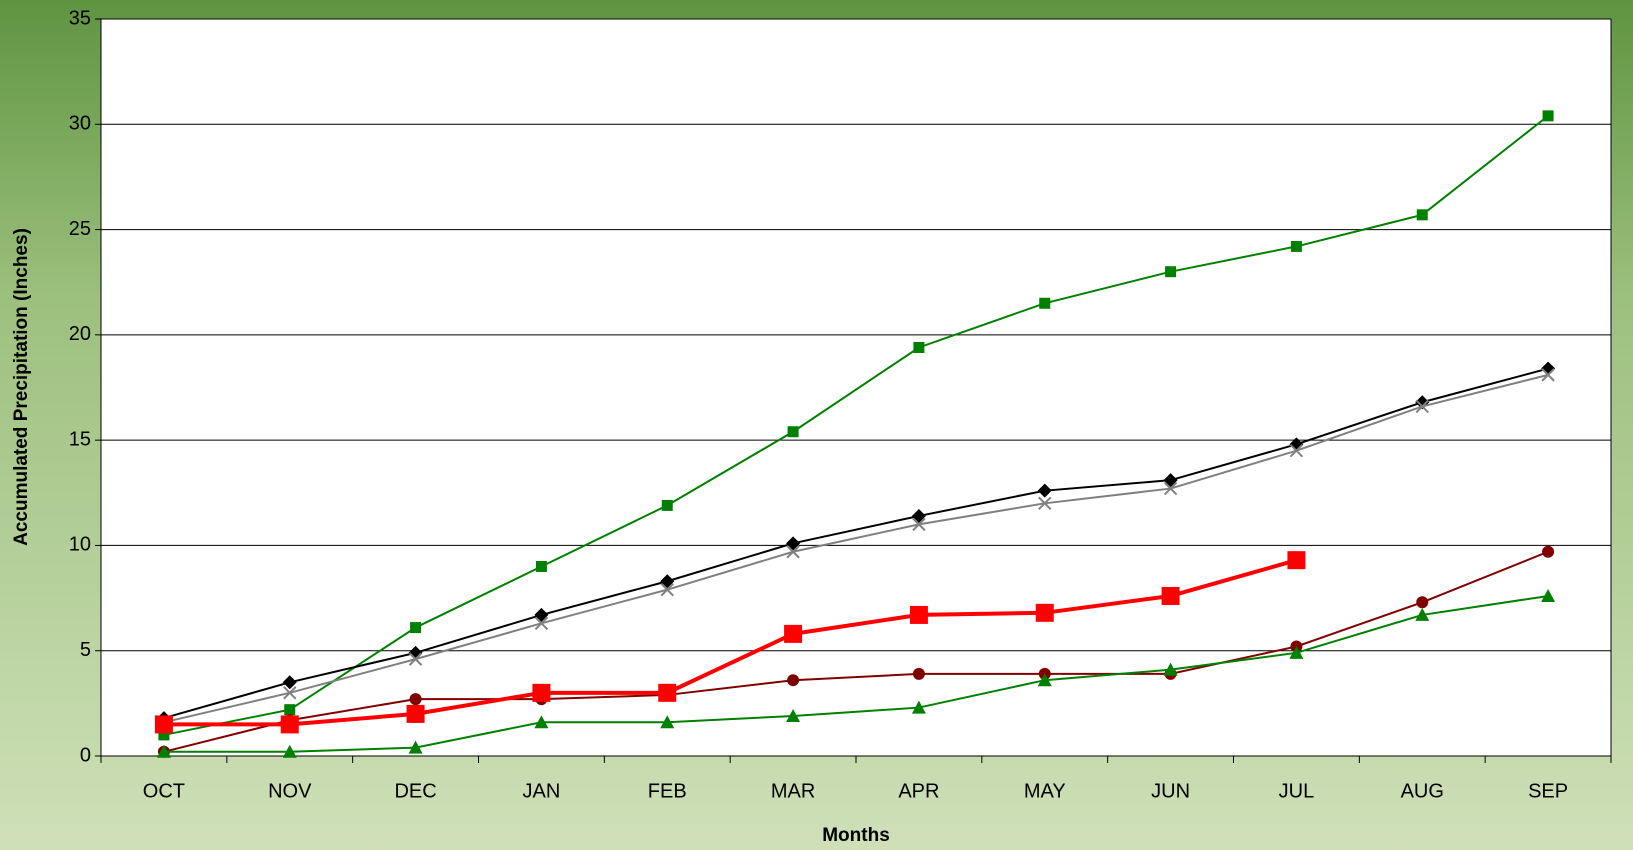  Describe the element at coordinates (415, 791) in the screenshot. I see `x-tick-label: DEC` at that location.